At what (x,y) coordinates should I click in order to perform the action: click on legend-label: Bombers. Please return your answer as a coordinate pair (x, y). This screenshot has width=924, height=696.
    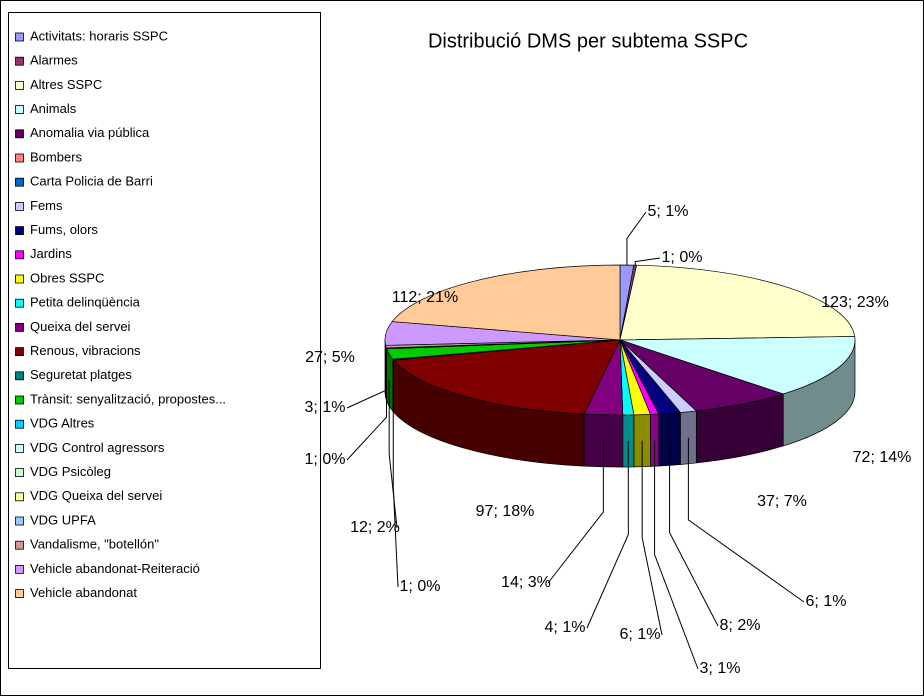
    Looking at the image, I should click on (56, 156).